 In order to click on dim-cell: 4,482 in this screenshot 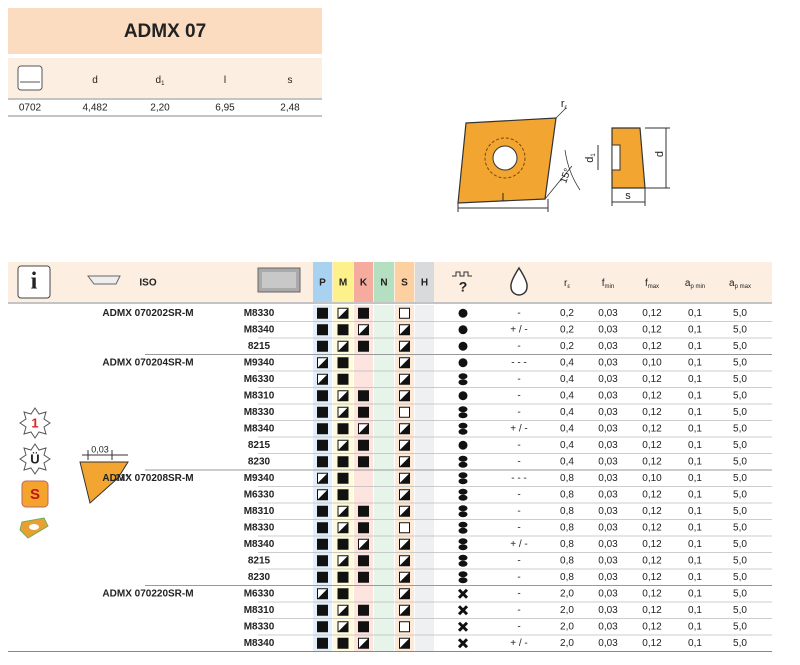, I will do `click(94, 108)`.